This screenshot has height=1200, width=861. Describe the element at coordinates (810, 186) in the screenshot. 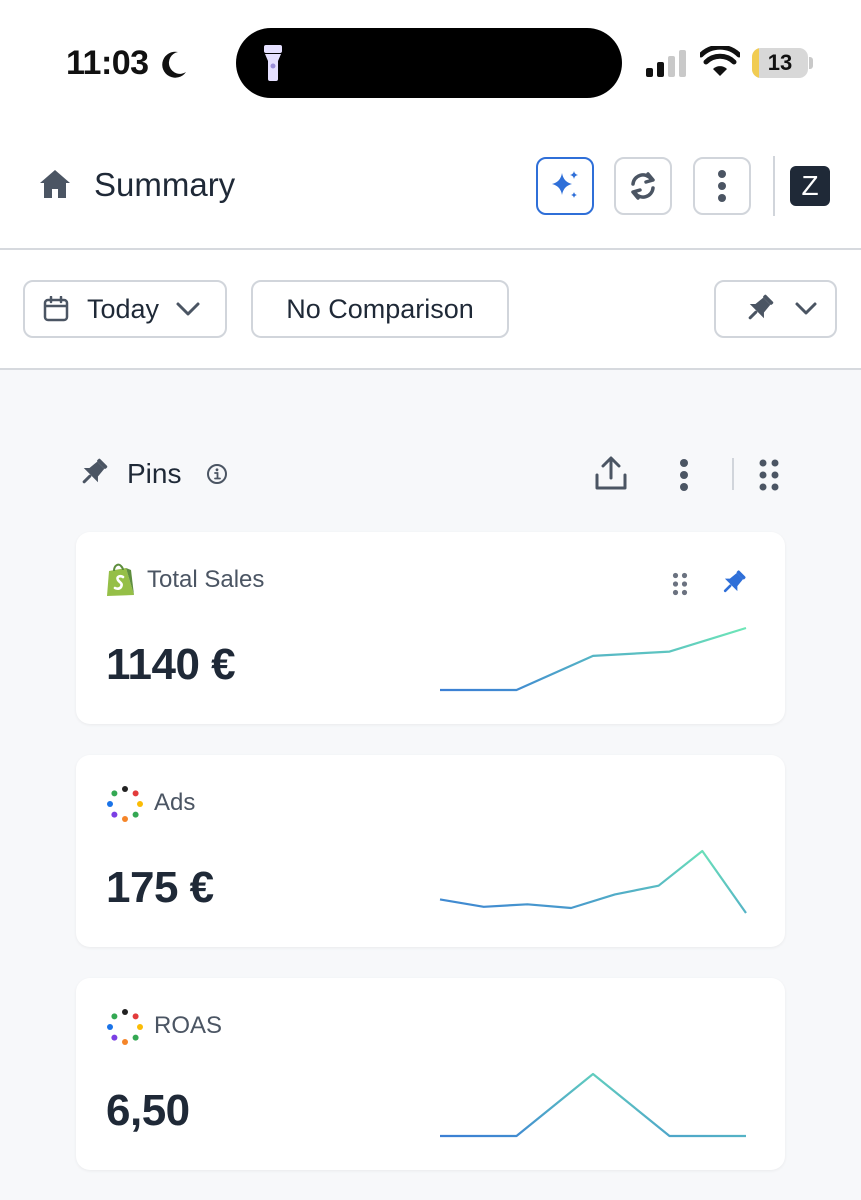

I see `avatar: Z` at that location.